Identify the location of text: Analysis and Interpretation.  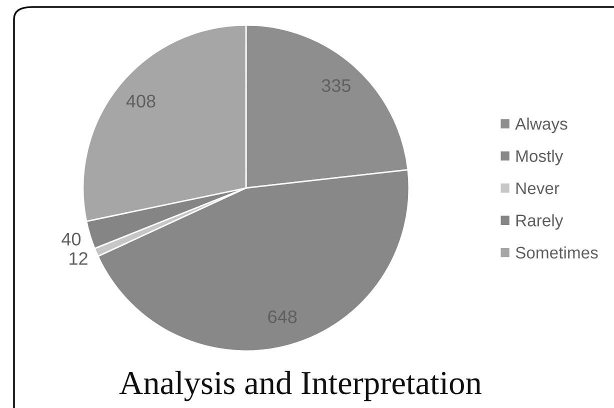
(300, 386).